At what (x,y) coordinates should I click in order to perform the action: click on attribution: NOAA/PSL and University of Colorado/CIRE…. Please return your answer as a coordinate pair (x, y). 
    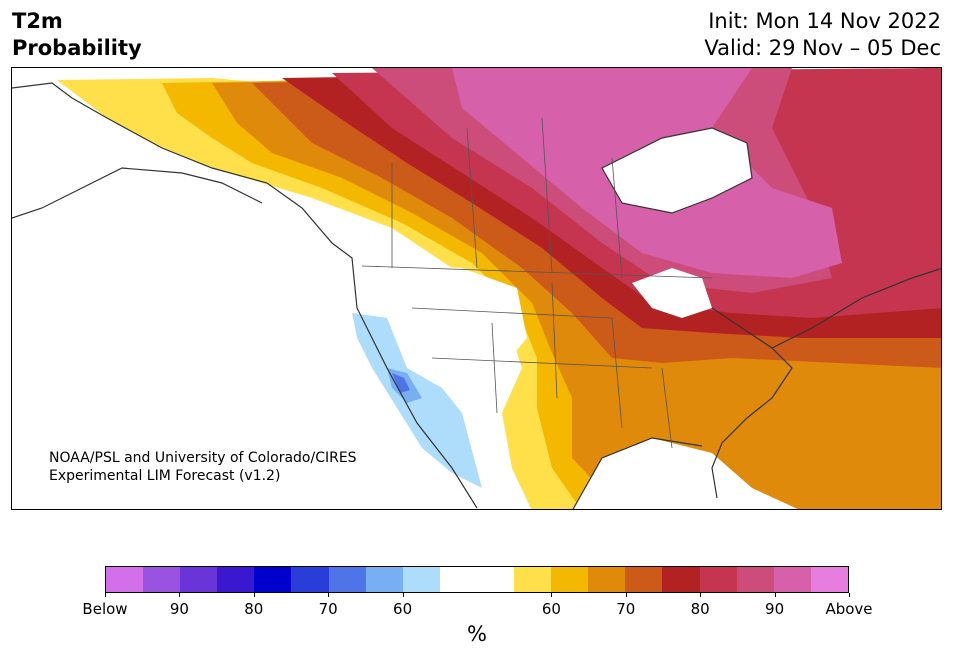
    Looking at the image, I should click on (203, 467).